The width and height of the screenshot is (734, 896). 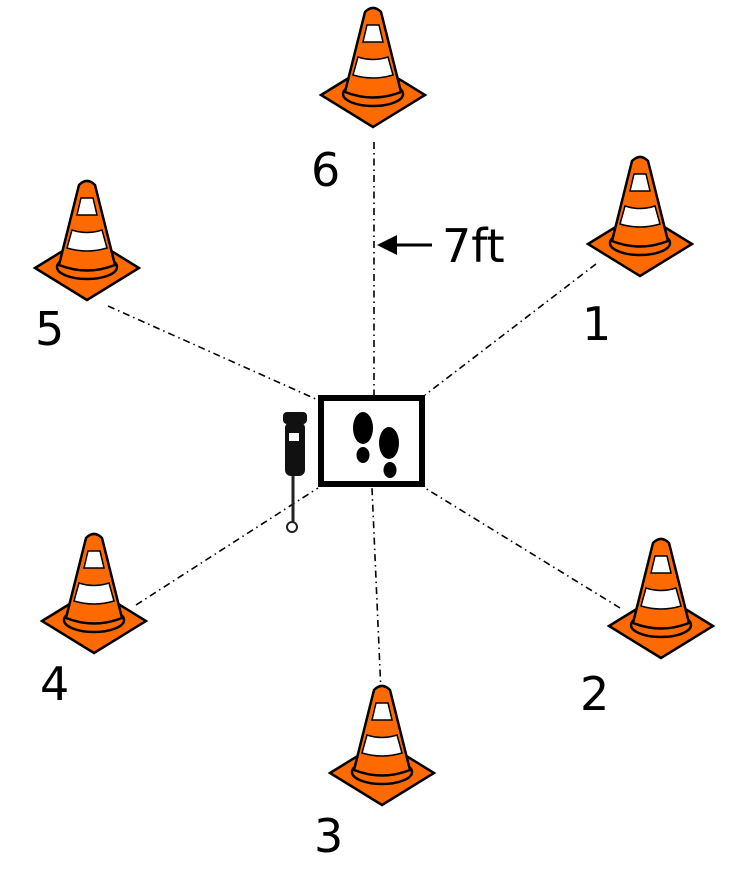 What do you see at coordinates (594, 694) in the screenshot?
I see `cone-label-2: 2` at bounding box center [594, 694].